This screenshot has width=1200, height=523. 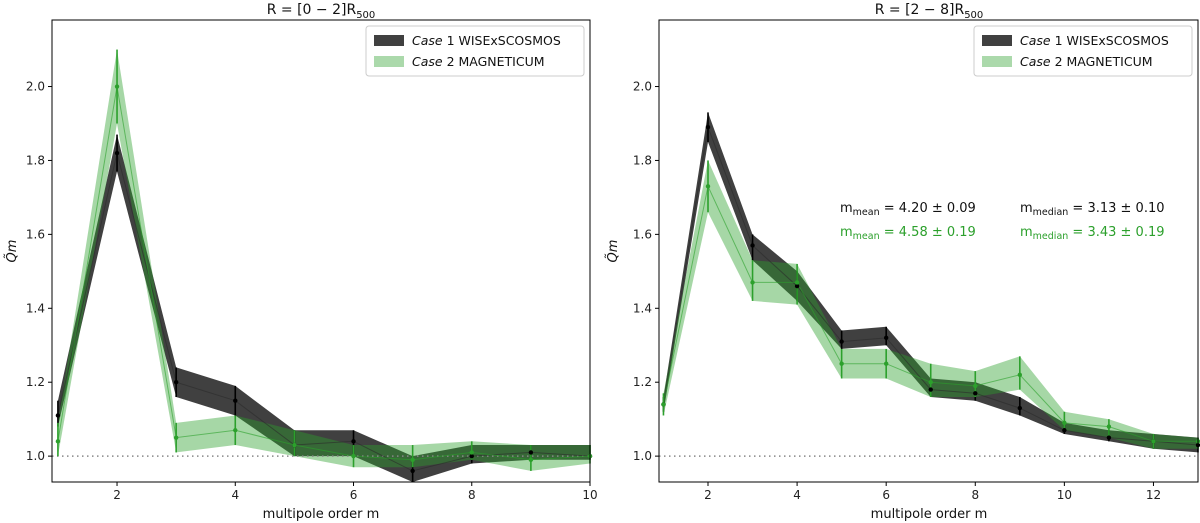 What do you see at coordinates (354, 495) in the screenshot?
I see `left-x-tick-label: 6` at bounding box center [354, 495].